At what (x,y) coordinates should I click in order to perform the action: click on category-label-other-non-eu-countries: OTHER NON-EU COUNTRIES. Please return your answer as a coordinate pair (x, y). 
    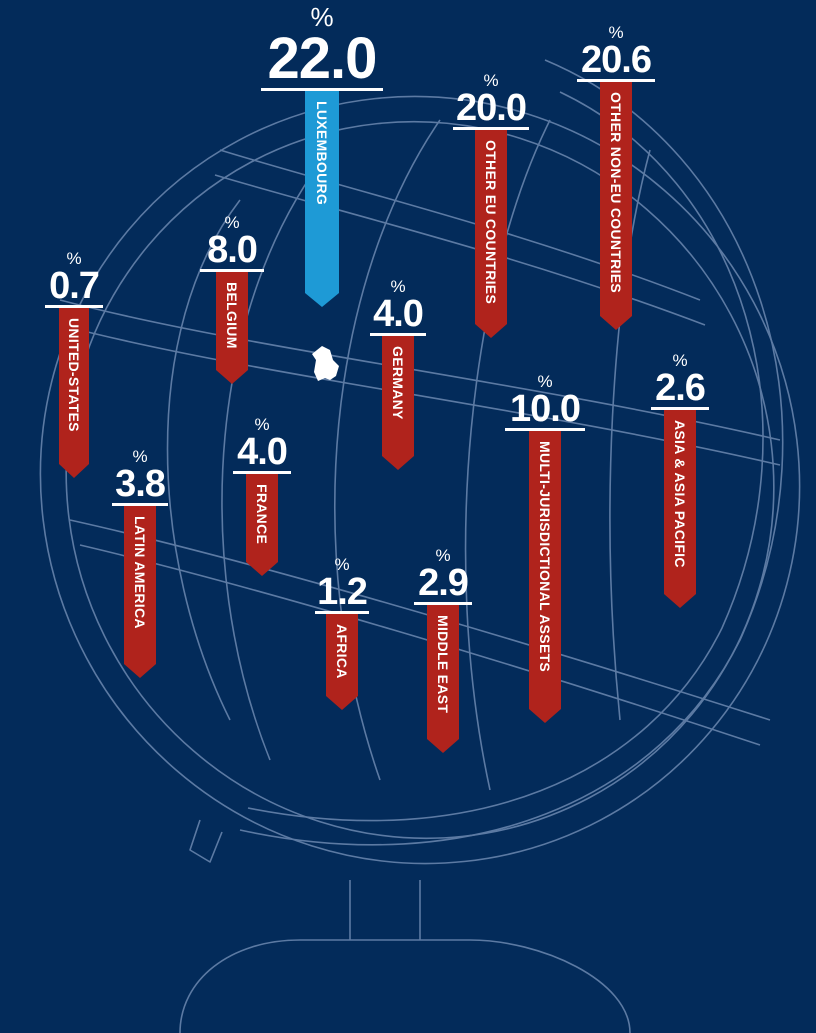
    Looking at the image, I should click on (616, 193).